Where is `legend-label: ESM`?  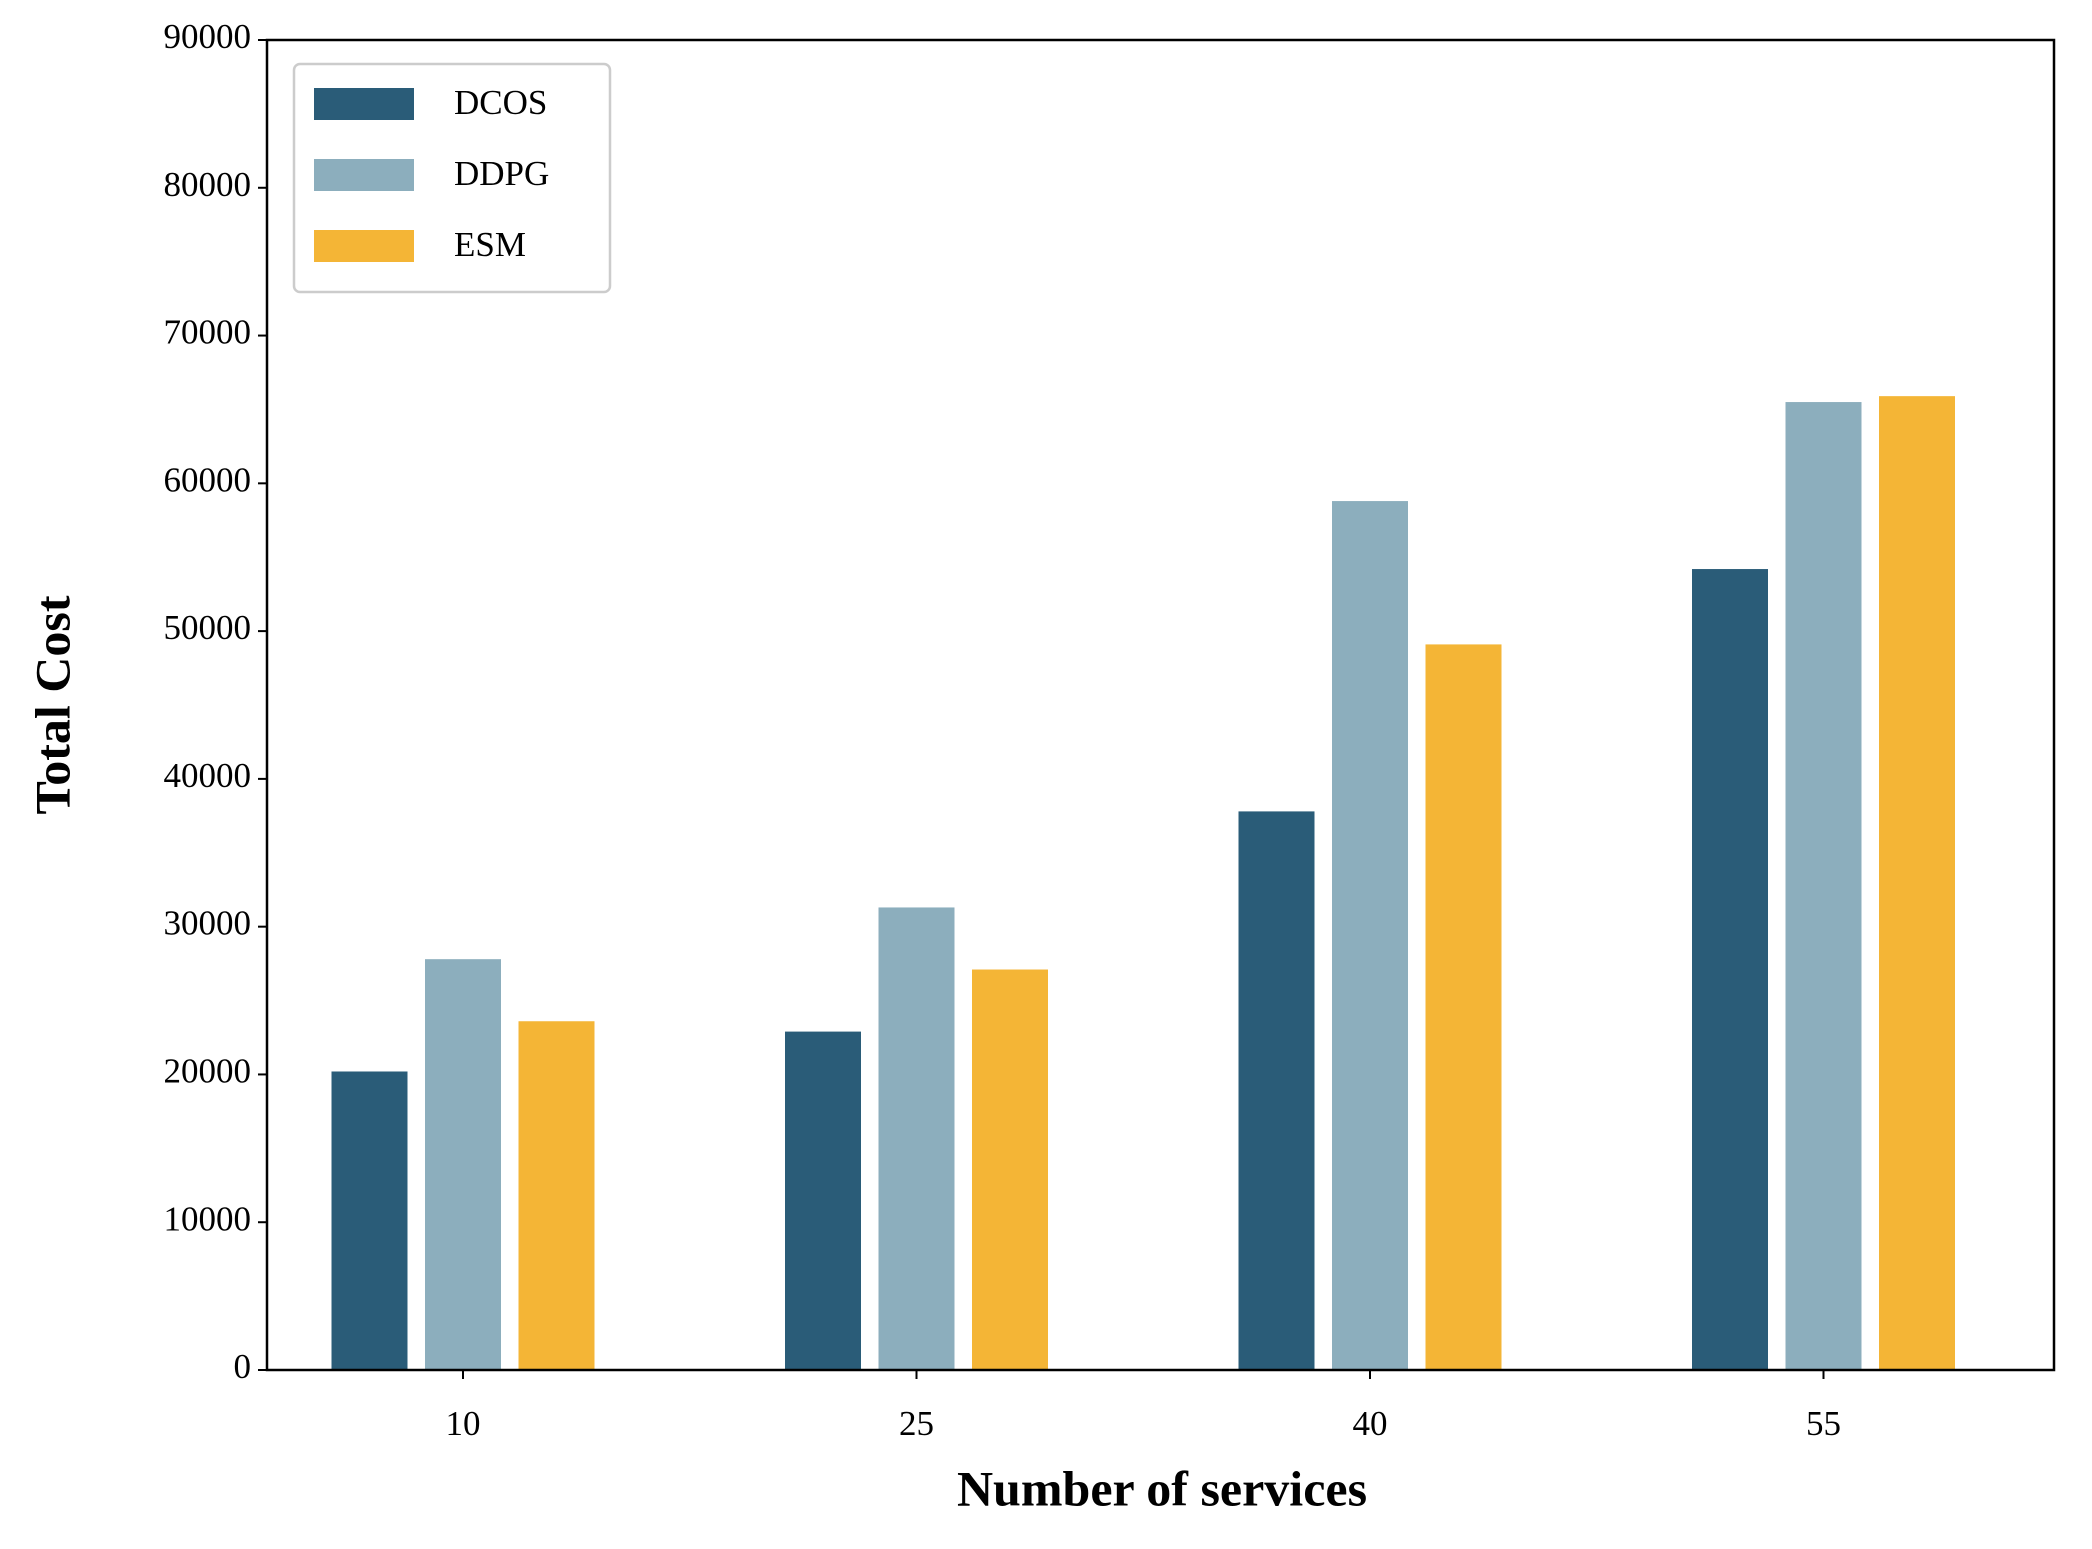
legend-label: ESM is located at coordinates (490, 244).